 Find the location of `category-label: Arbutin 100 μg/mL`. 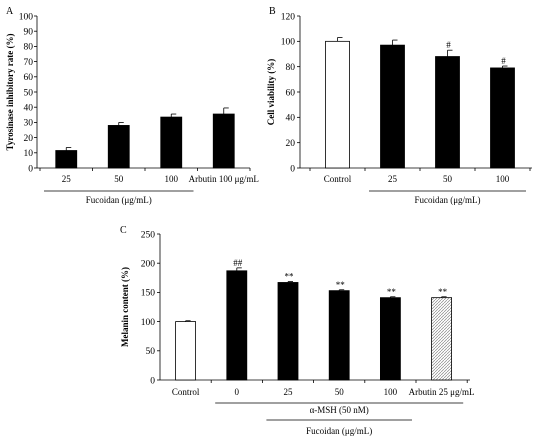

category-label: Arbutin 100 μg/mL is located at coordinates (224, 179).